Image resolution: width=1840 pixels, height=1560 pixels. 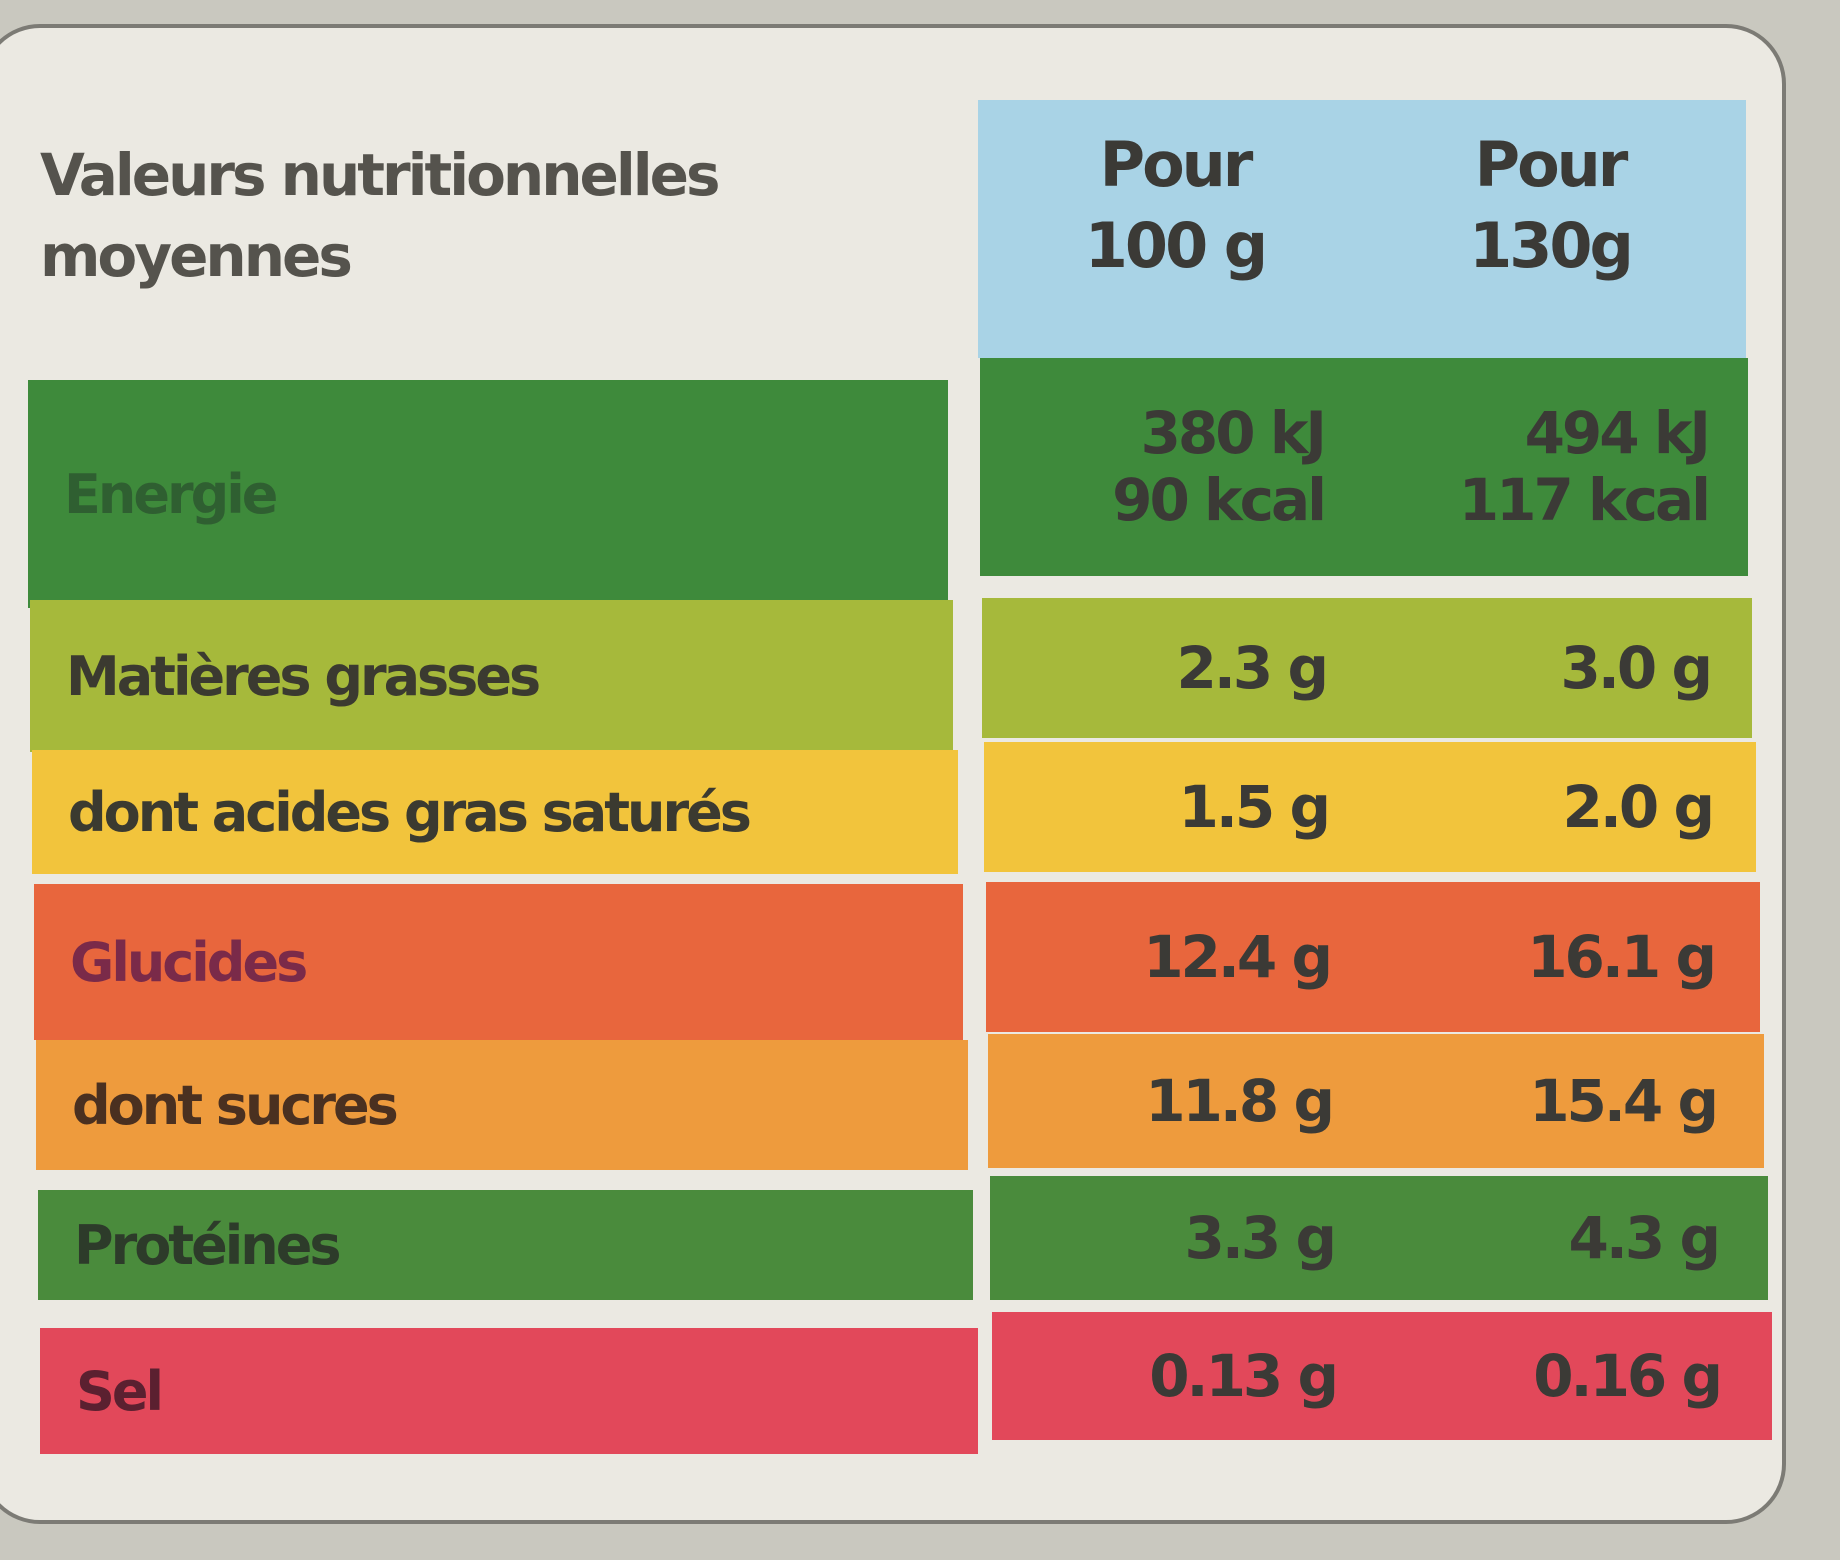 I want to click on value-text: 15.4 g, so click(x=1624, y=1100).